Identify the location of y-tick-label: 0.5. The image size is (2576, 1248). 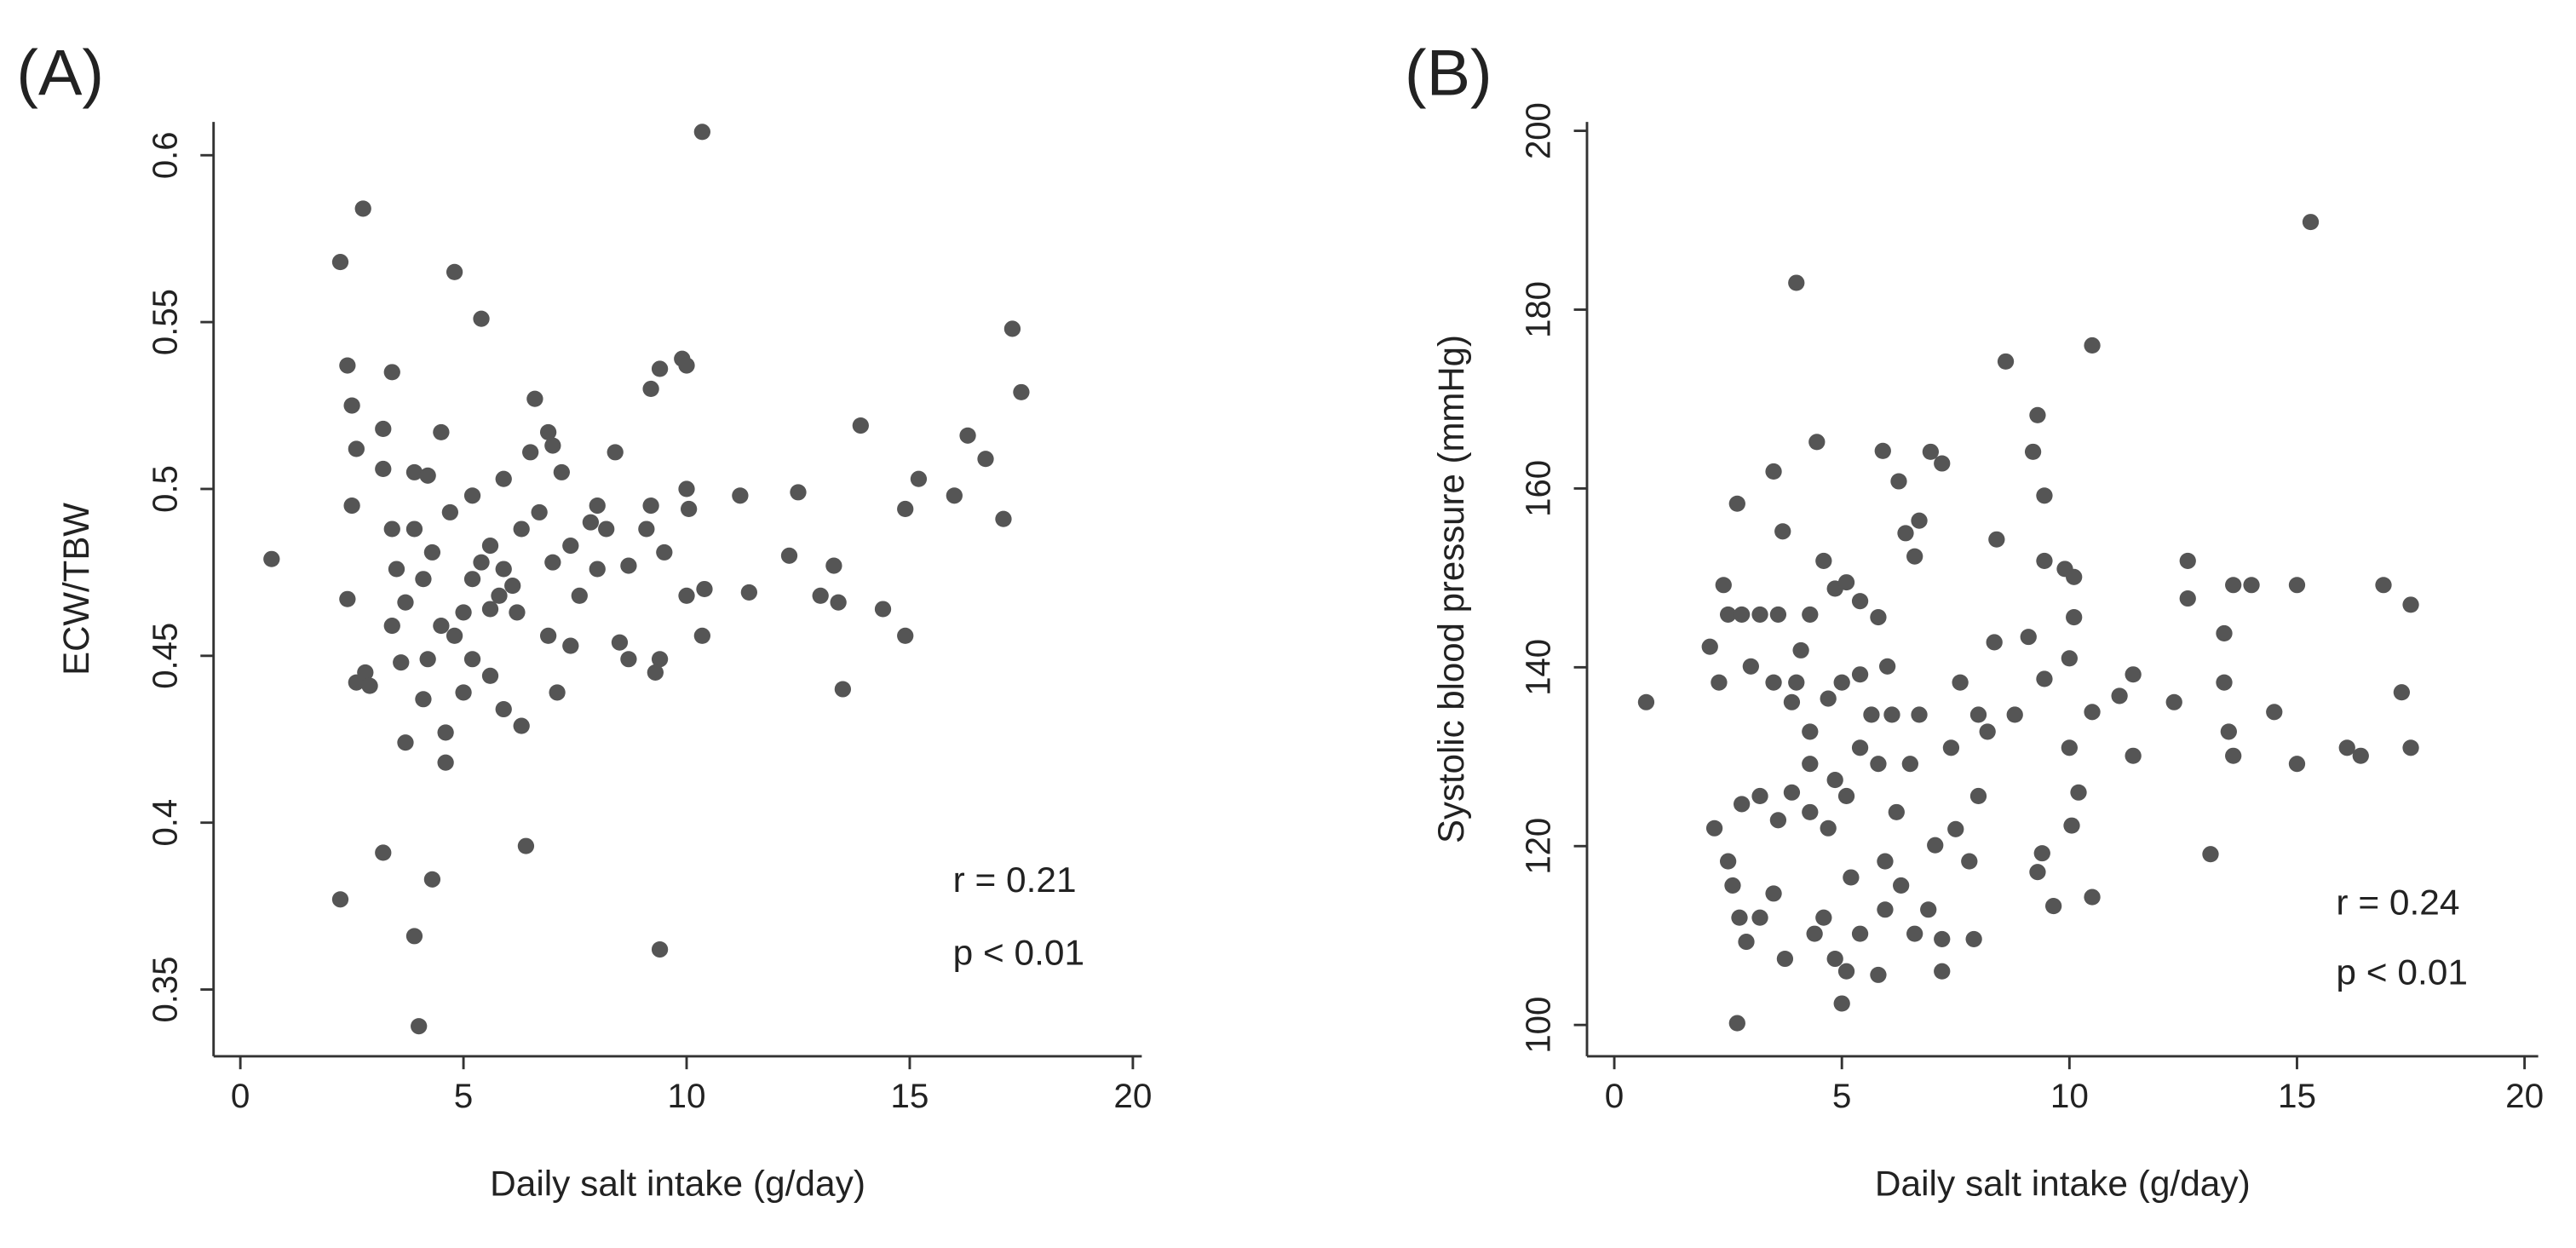
(165, 489).